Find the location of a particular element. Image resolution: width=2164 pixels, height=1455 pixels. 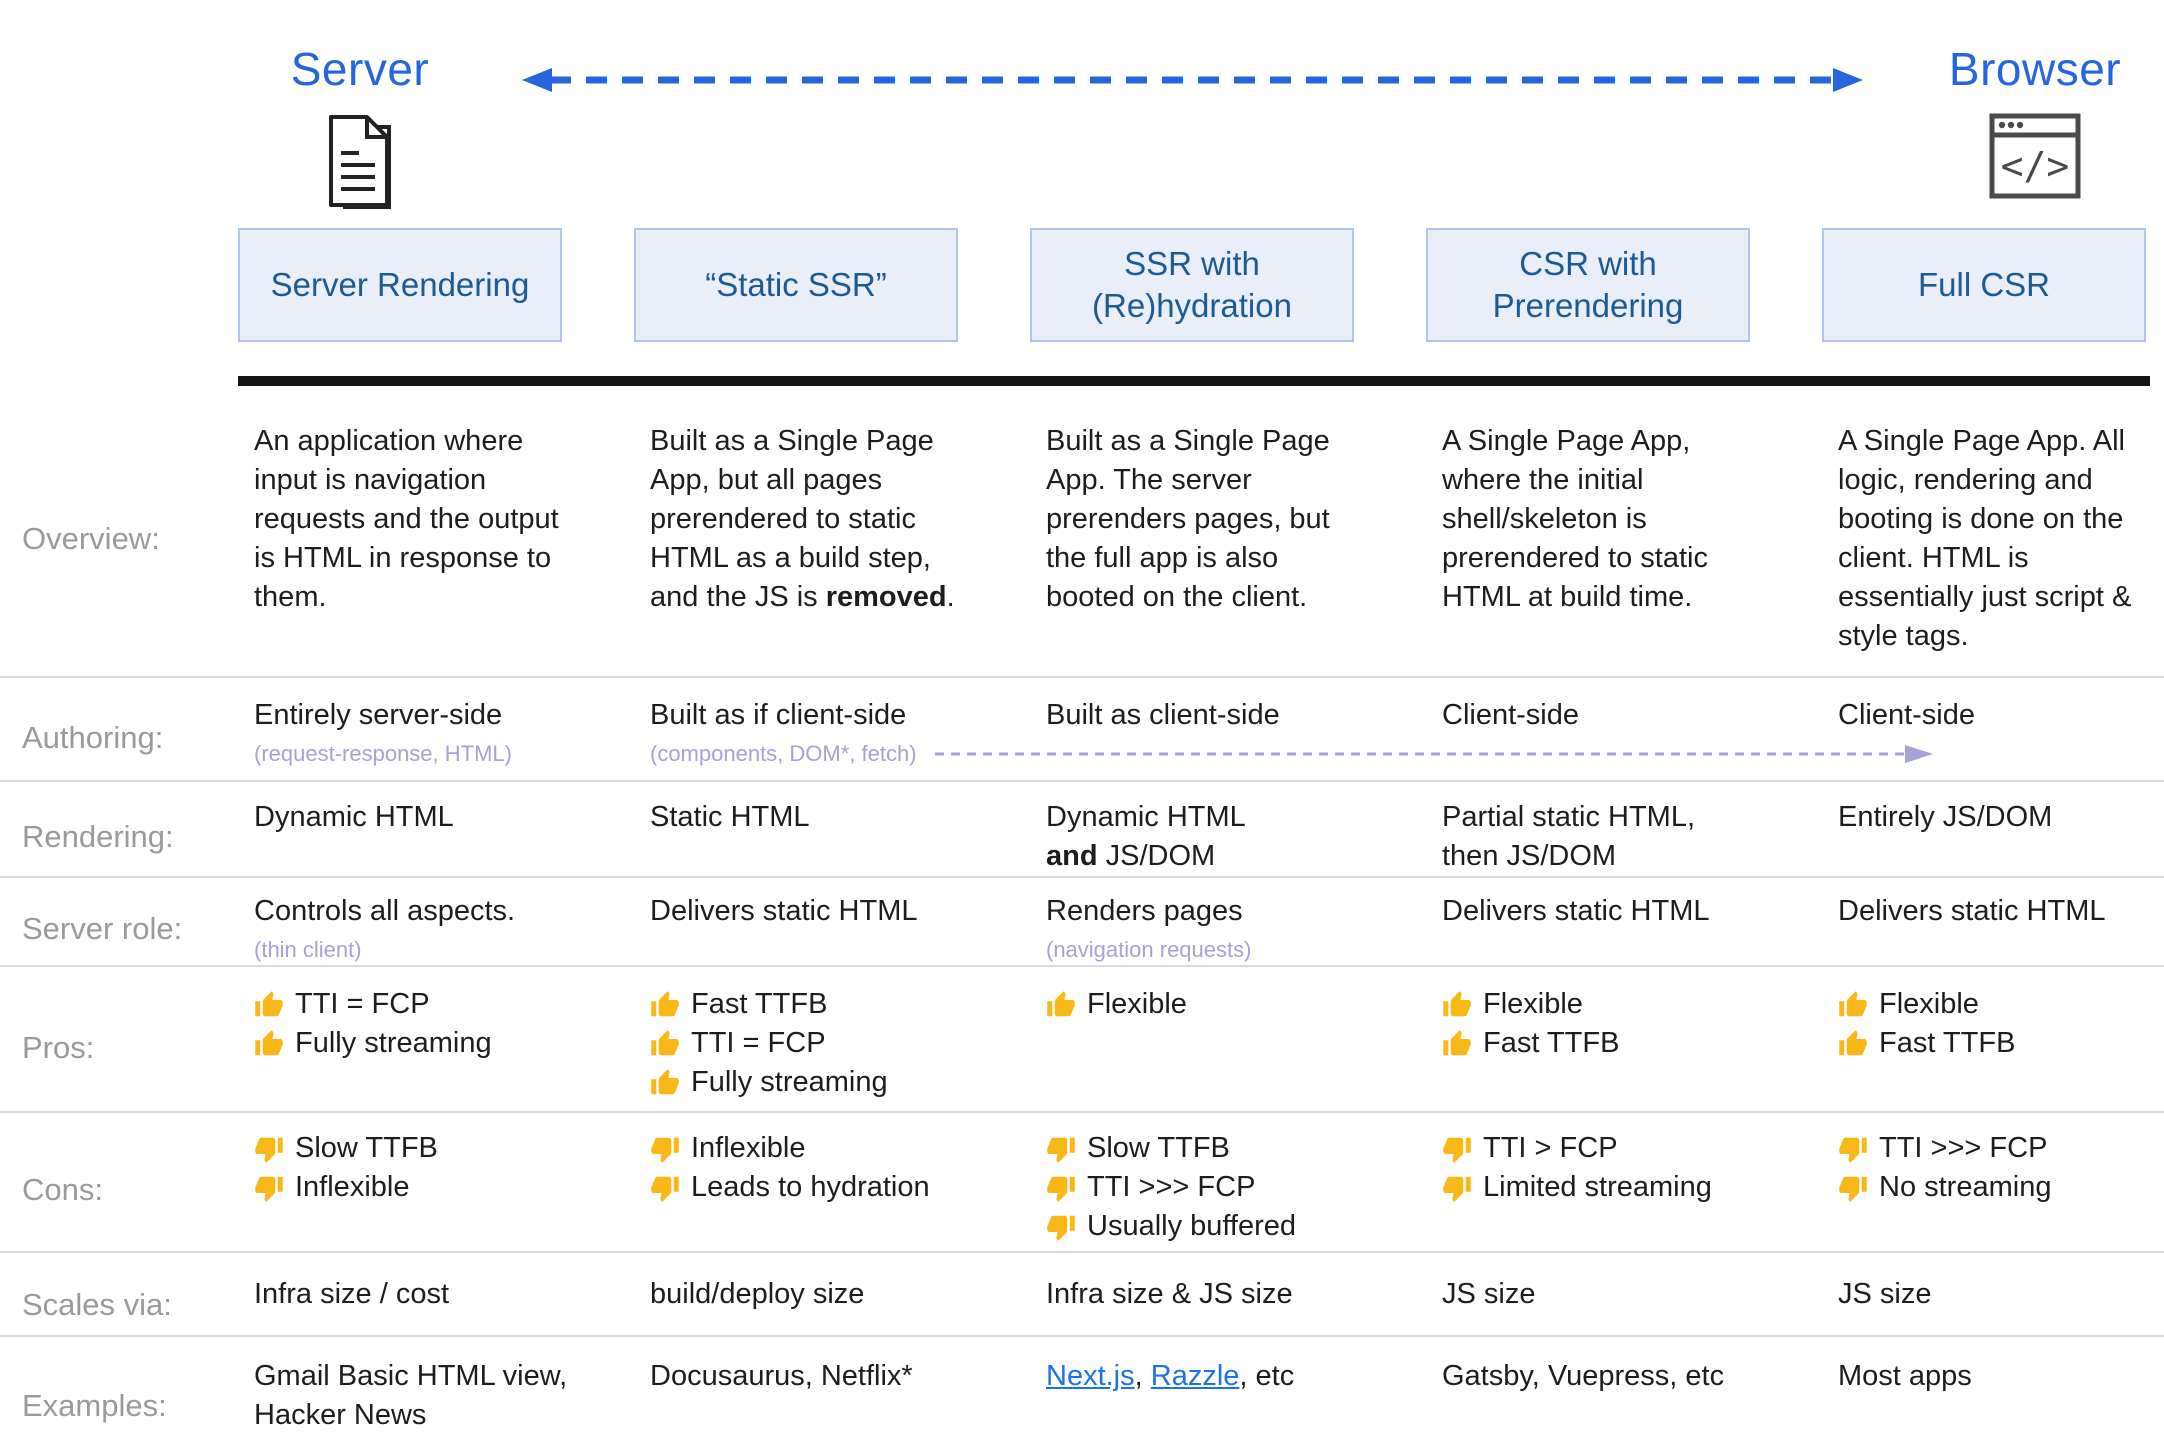

cell-text: Renders pages is located at coordinates (1208, 911).